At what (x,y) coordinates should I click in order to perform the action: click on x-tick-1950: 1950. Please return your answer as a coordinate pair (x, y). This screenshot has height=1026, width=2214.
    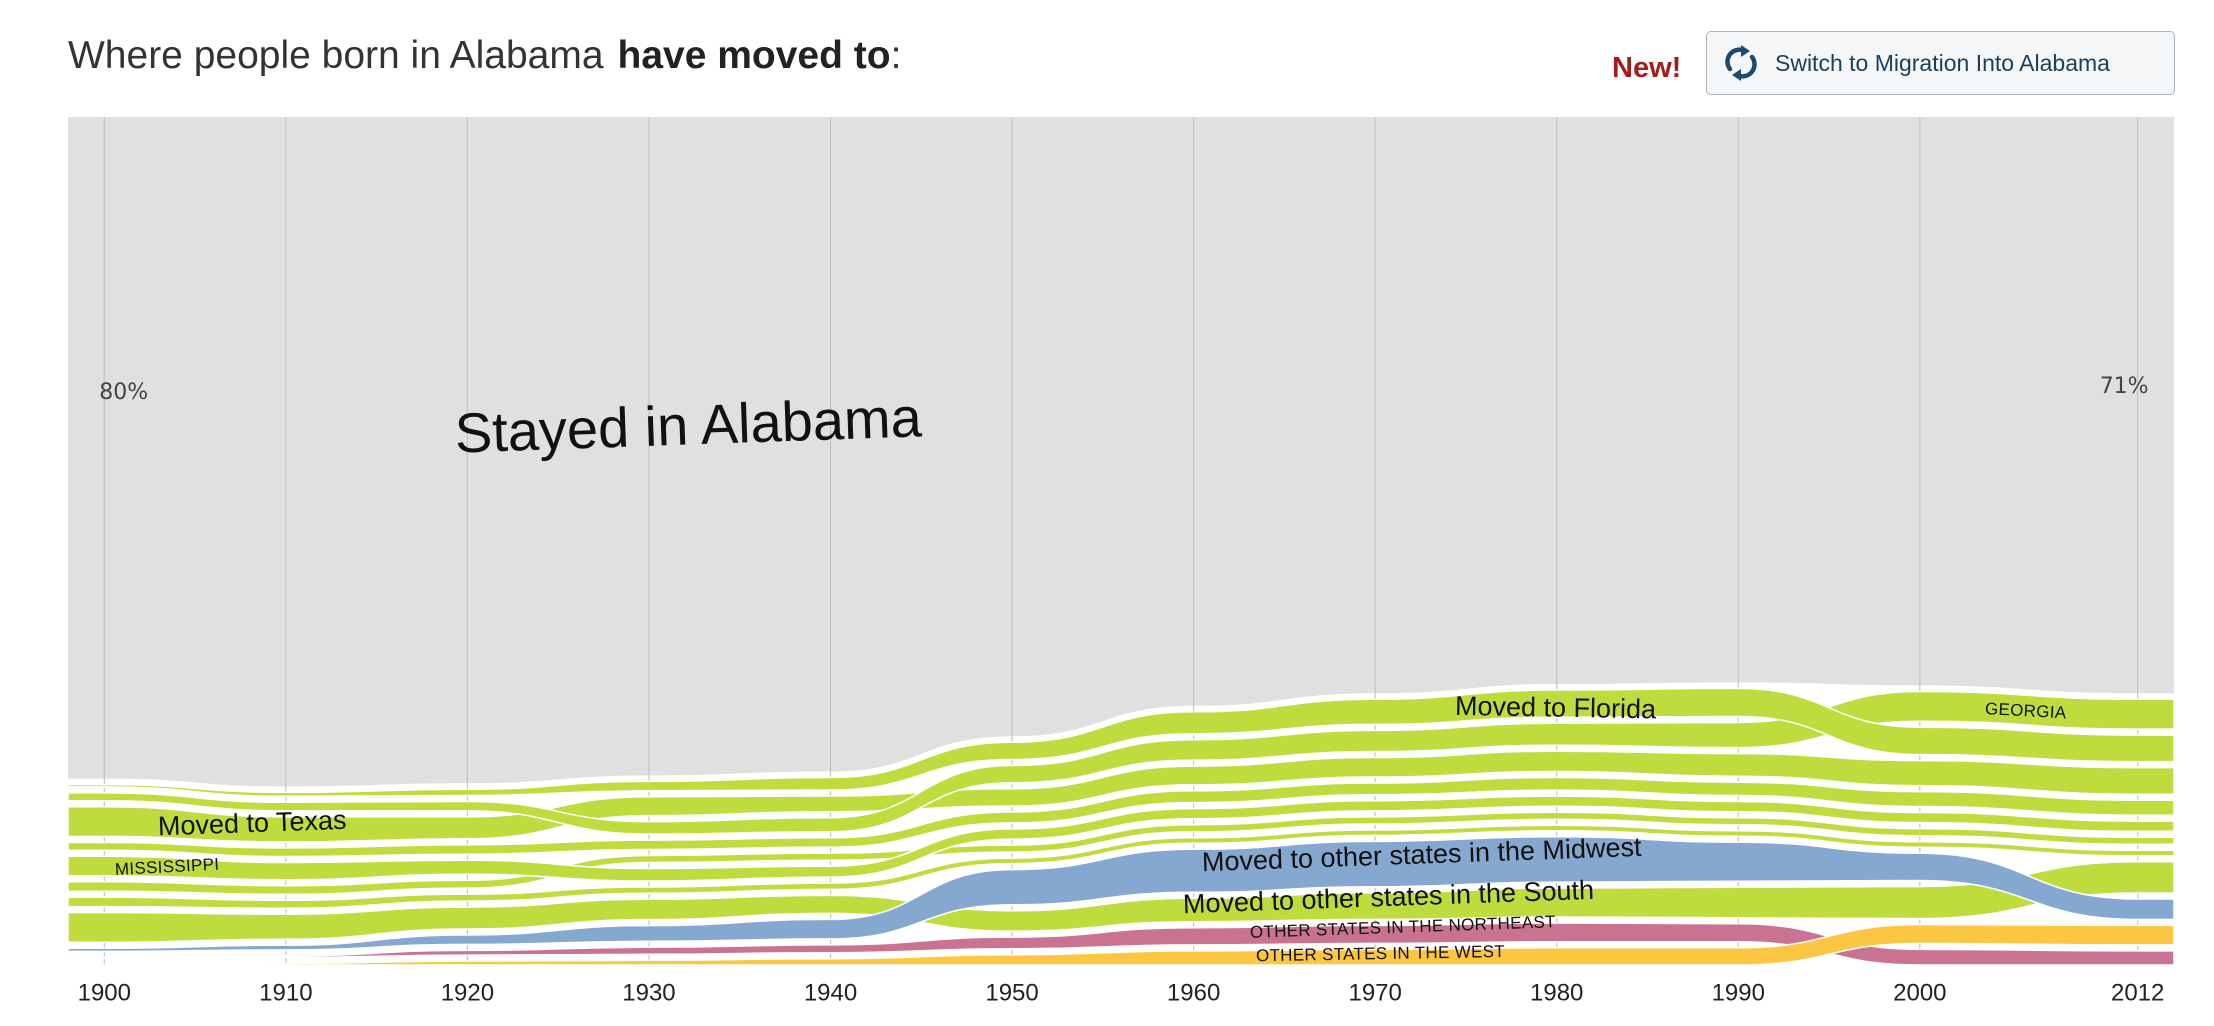
    Looking at the image, I should click on (1011, 992).